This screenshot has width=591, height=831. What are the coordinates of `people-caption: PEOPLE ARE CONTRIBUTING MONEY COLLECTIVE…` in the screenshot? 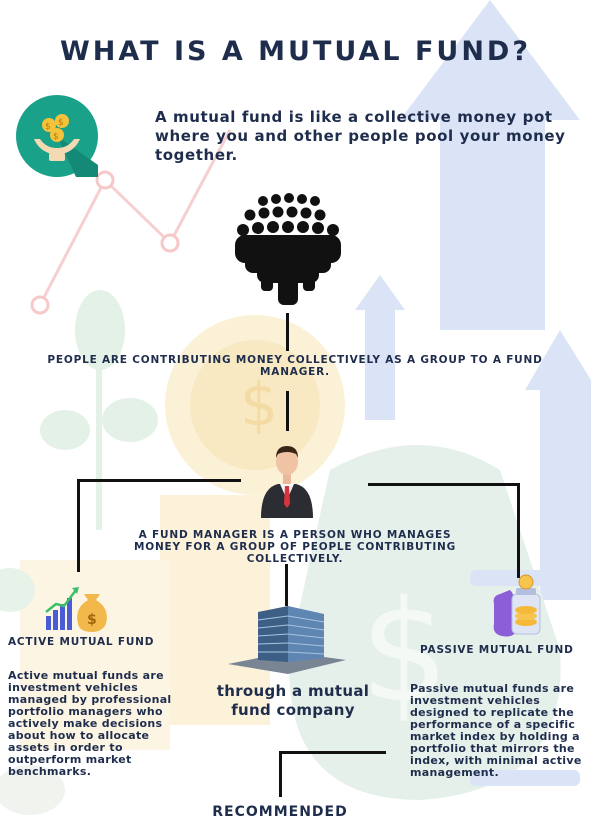 It's located at (295, 366).